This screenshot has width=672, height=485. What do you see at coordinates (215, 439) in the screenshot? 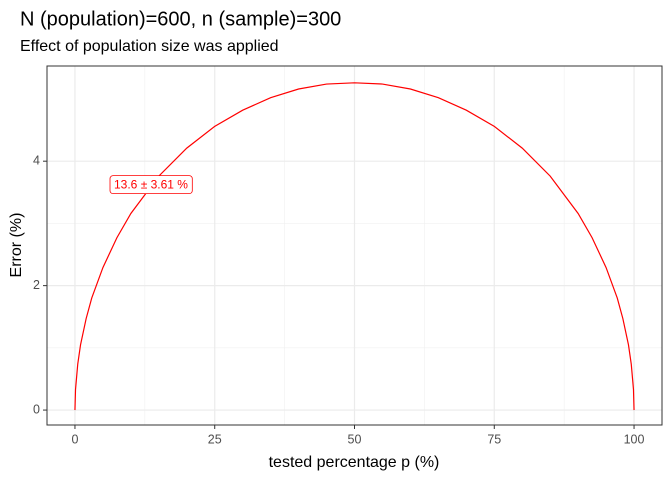
I see `x-tick-label: 25` at bounding box center [215, 439].